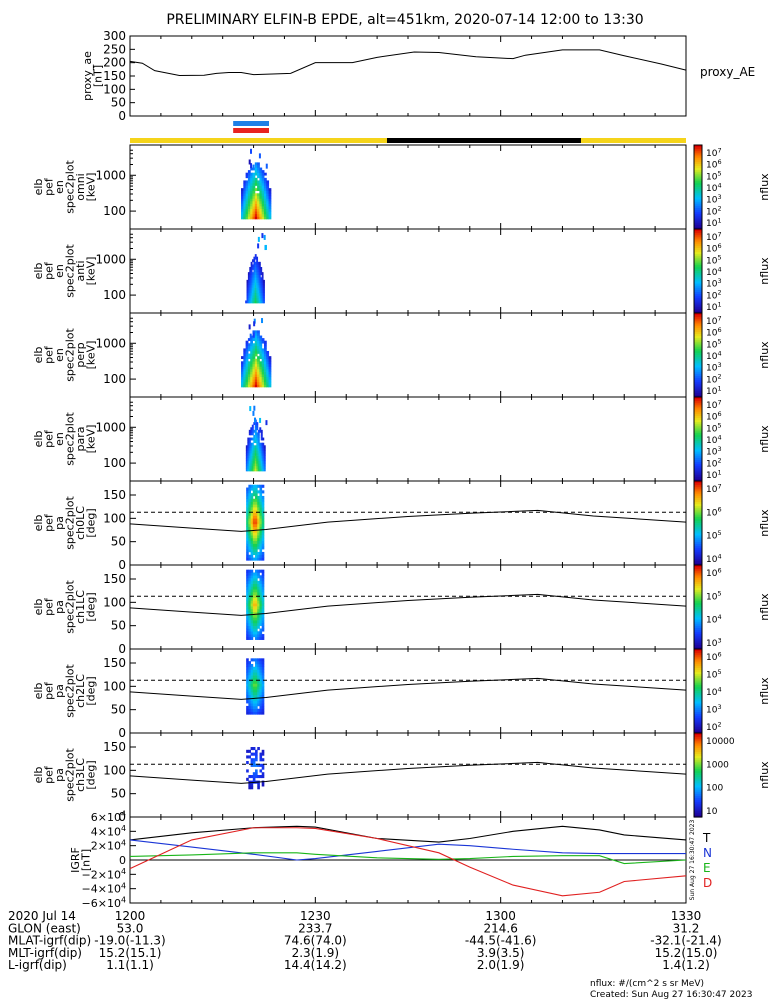 The height and width of the screenshot is (1004, 775). I want to click on ephemeris-label: L-igrf(dip), so click(37, 965).